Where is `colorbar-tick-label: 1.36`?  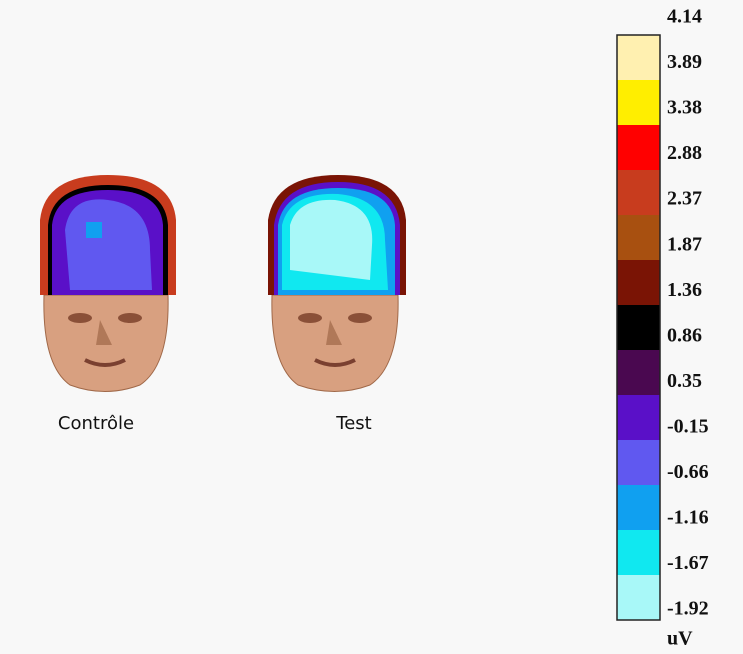 colorbar-tick-label: 1.36 is located at coordinates (684, 290).